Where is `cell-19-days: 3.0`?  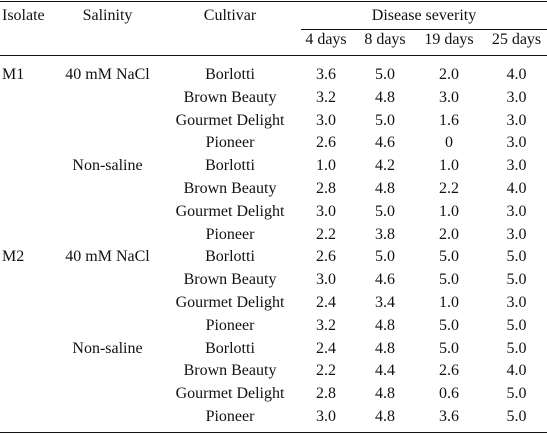
cell-19-days: 3.0 is located at coordinates (449, 97).